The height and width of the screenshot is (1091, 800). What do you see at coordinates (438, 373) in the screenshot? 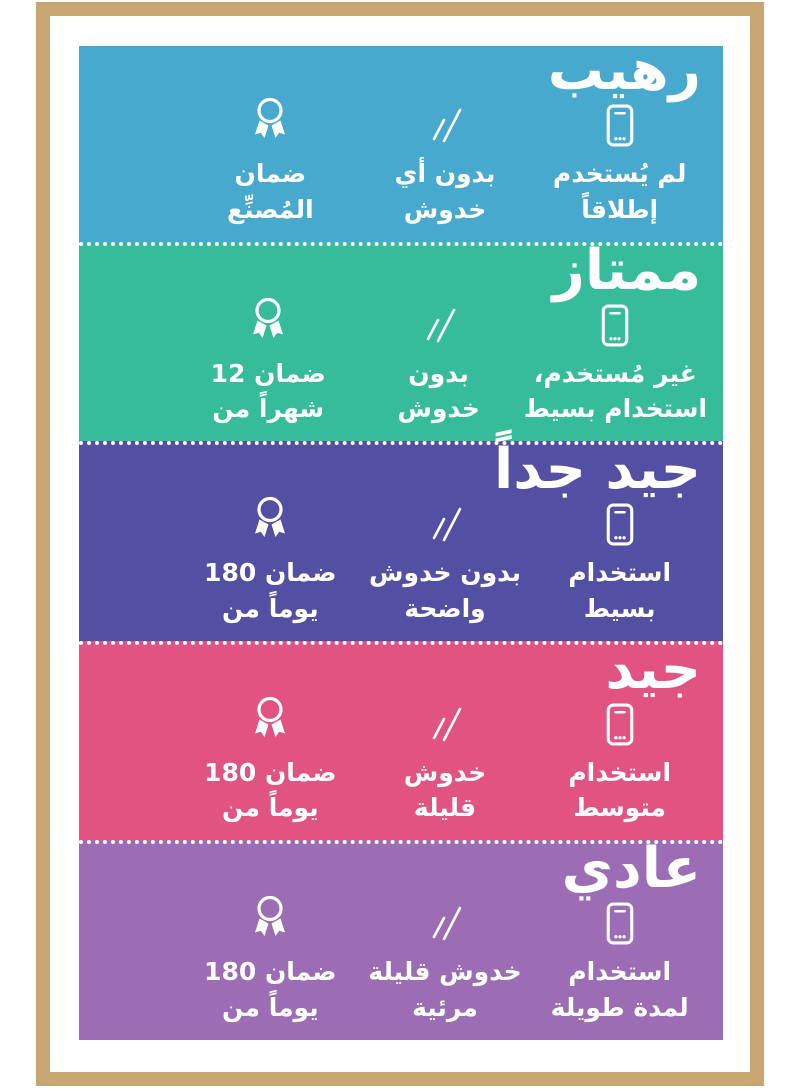
I see `scratches-text: بدون` at bounding box center [438, 373].